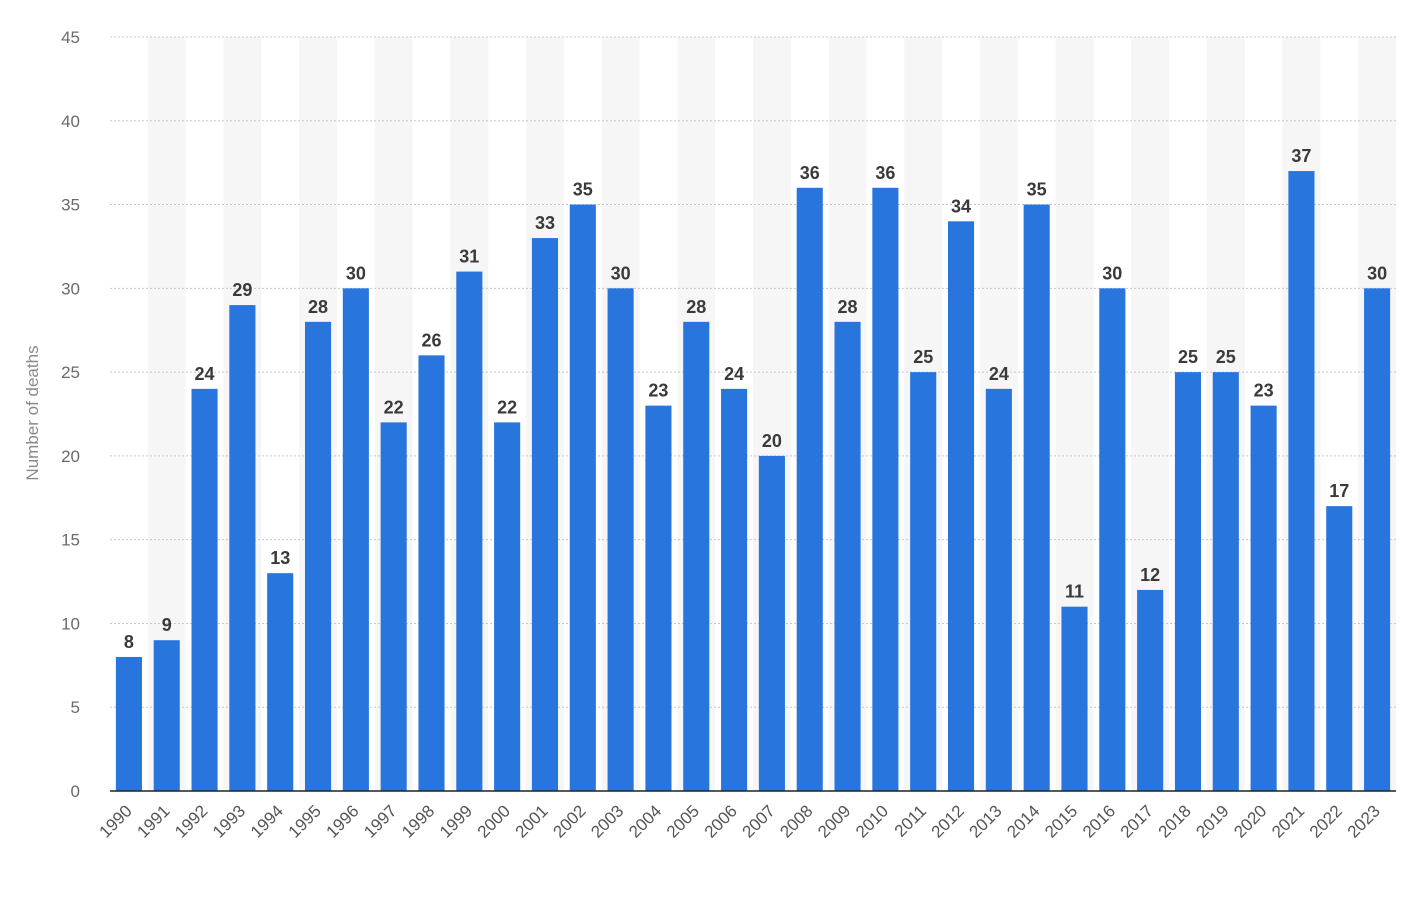  Describe the element at coordinates (545, 515) in the screenshot. I see `bar-2001` at that location.